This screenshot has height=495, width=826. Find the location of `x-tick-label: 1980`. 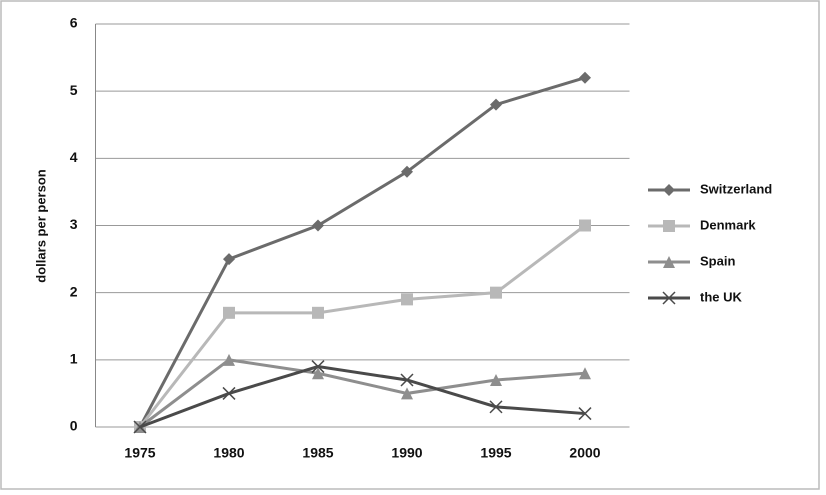

x-tick-label: 1980 is located at coordinates (228, 453).